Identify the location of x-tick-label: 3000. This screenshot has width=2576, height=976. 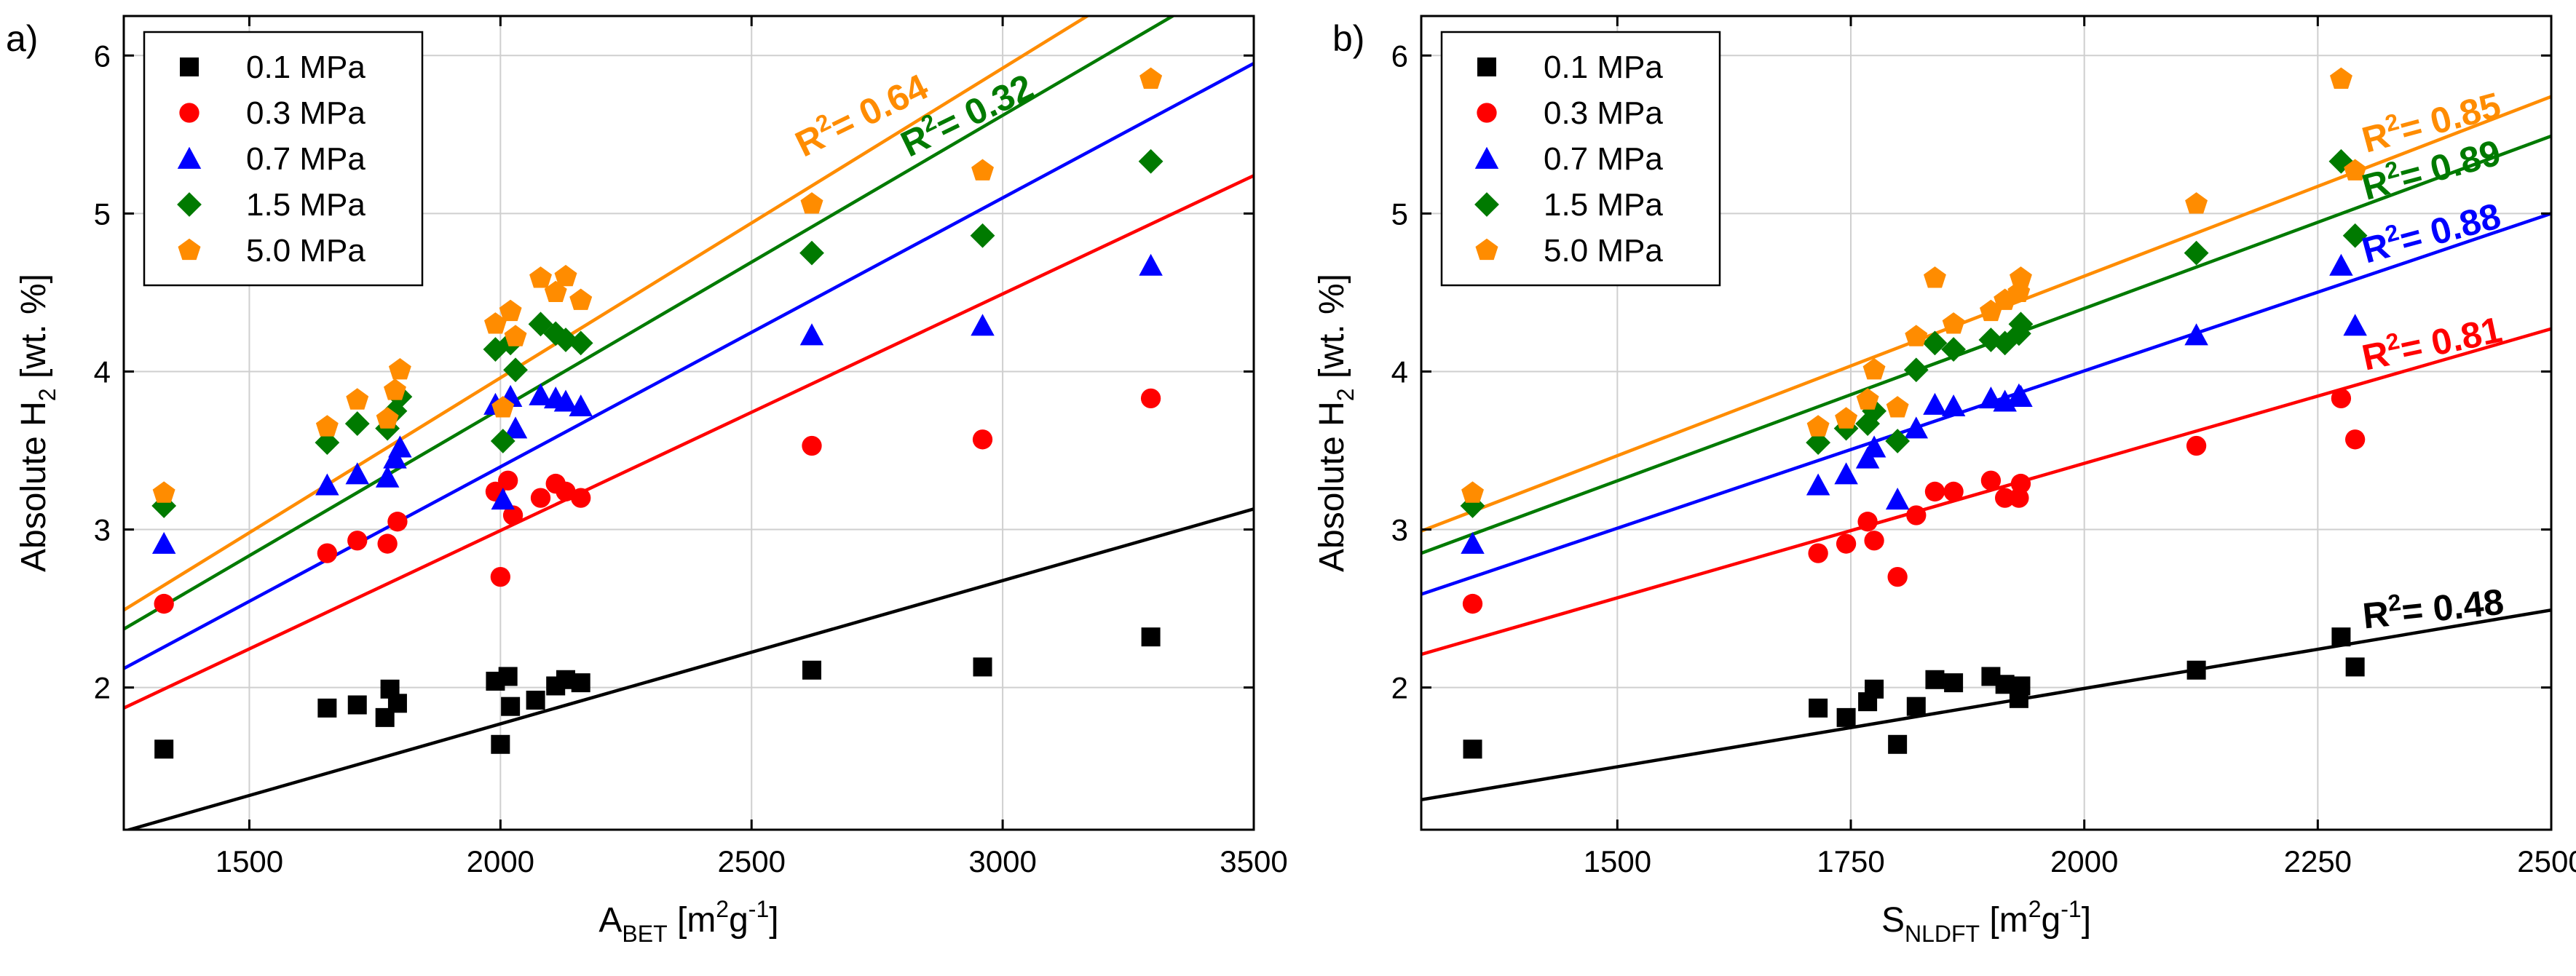
(1002, 861).